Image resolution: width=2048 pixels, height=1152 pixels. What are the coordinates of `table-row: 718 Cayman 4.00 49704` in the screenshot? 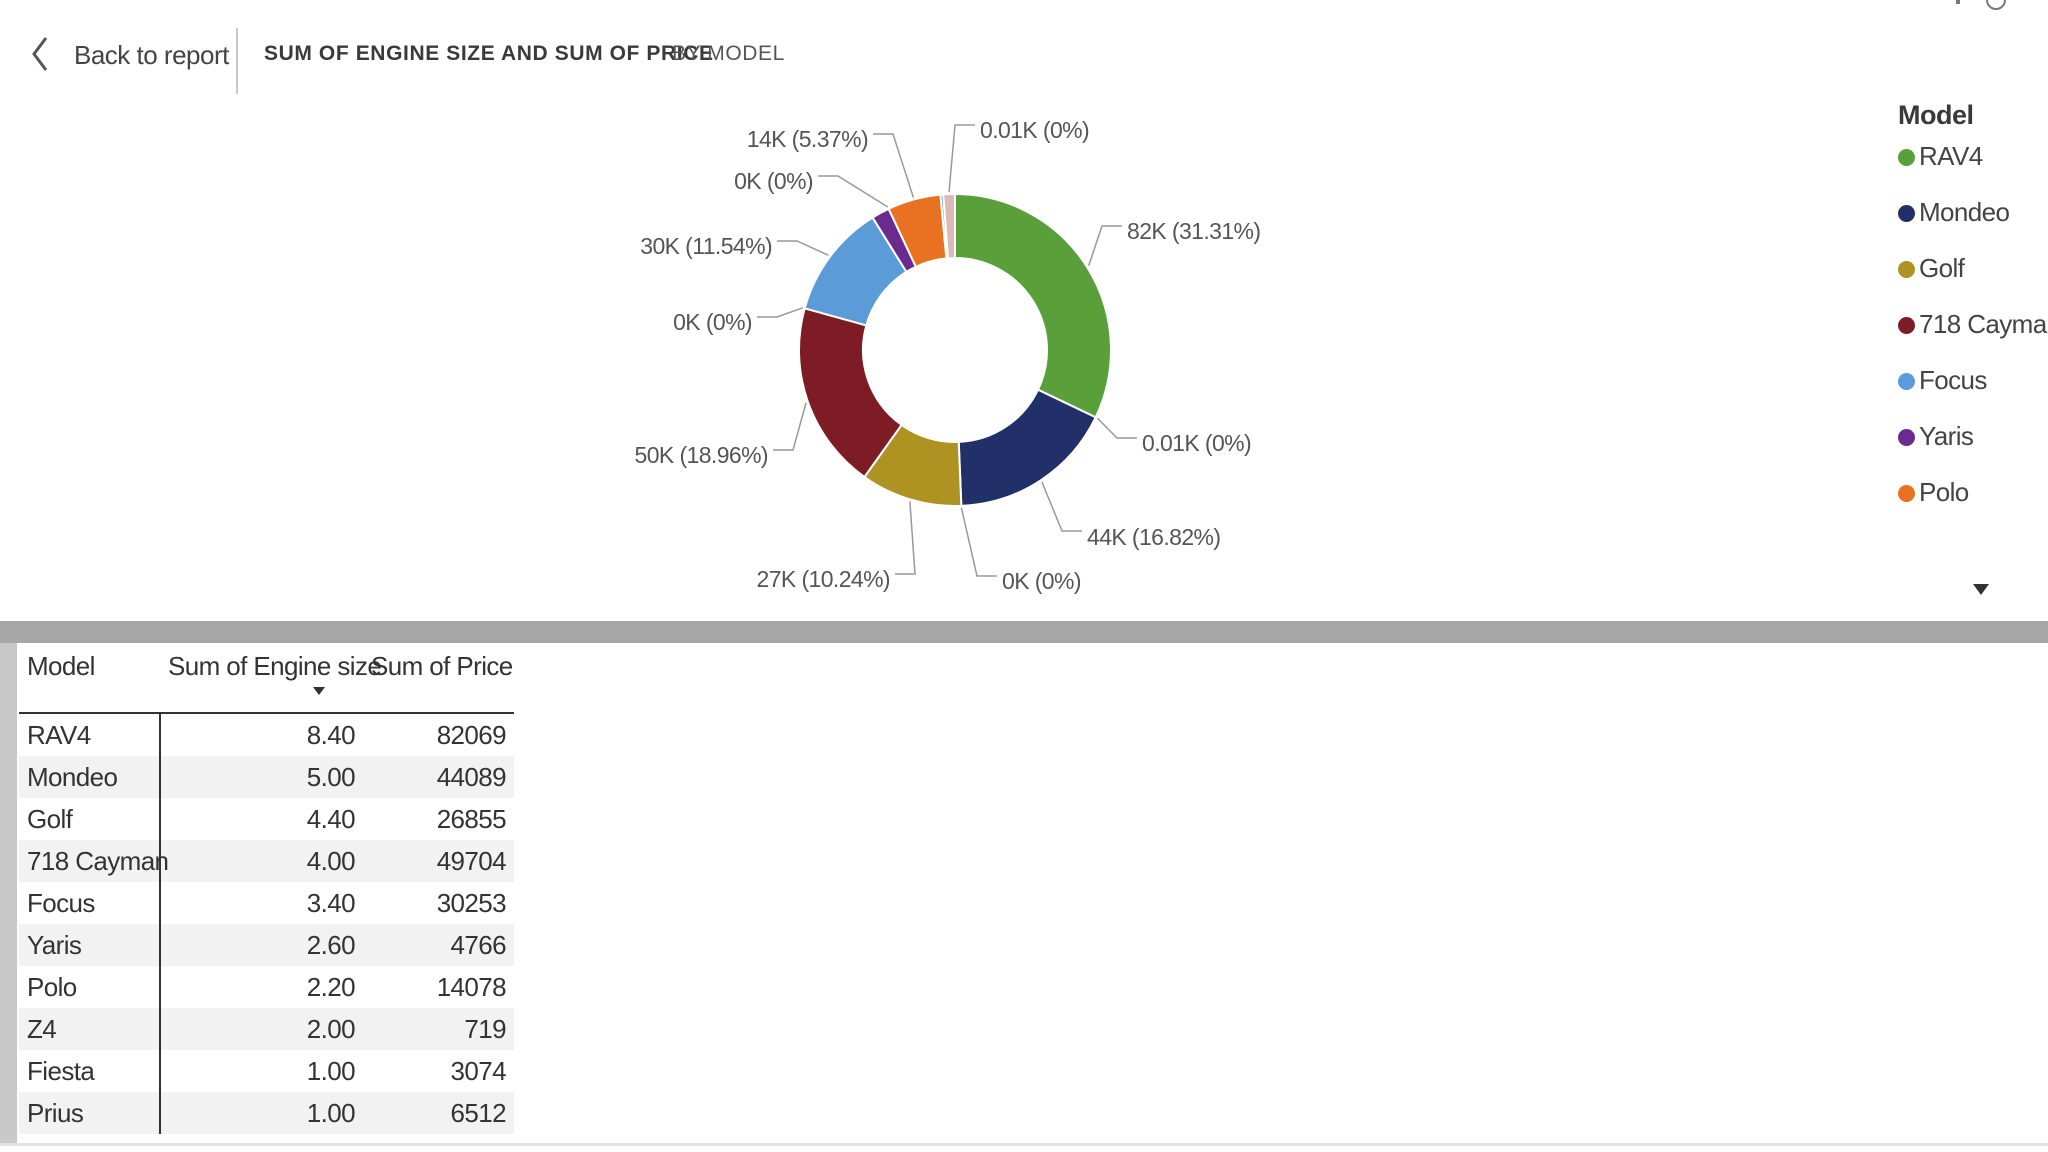 It's located at (266, 861).